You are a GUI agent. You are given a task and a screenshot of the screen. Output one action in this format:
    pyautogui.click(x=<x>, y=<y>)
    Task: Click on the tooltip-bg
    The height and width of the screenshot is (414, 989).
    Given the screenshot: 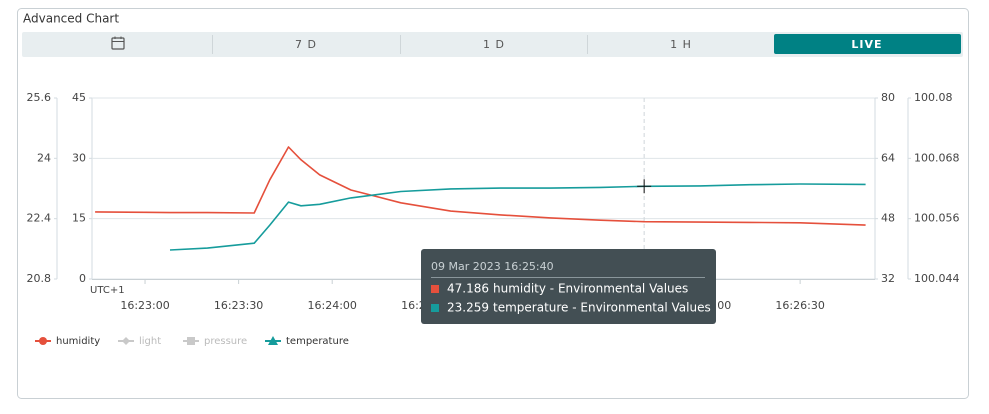 What is the action you would take?
    pyautogui.click(x=568, y=286)
    